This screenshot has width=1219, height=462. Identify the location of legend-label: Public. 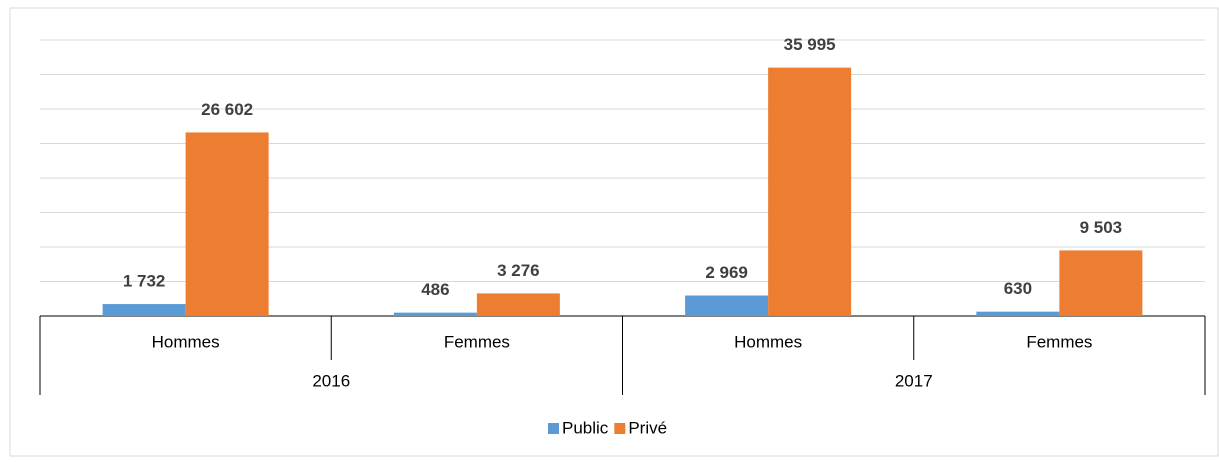
(585, 427).